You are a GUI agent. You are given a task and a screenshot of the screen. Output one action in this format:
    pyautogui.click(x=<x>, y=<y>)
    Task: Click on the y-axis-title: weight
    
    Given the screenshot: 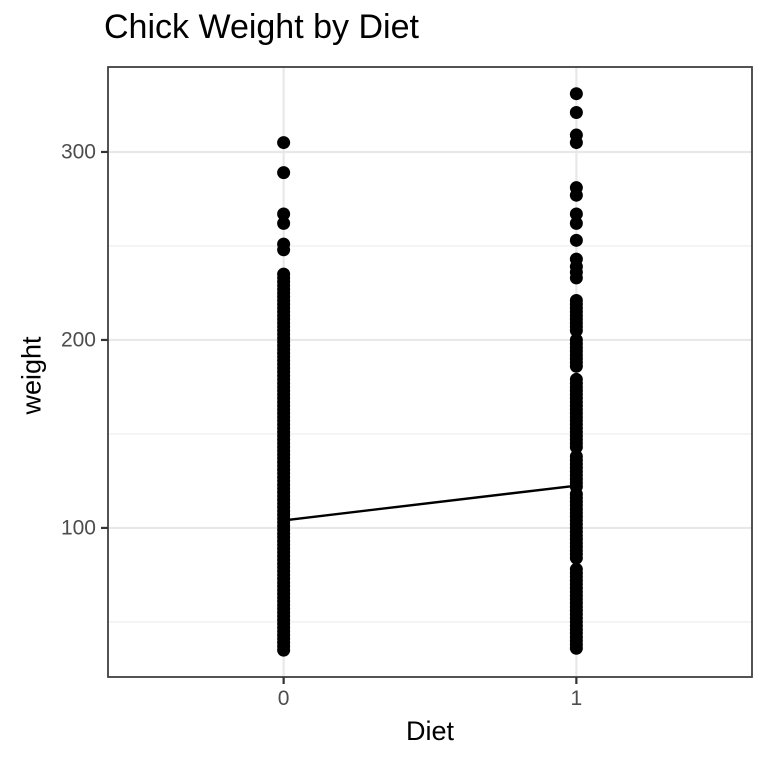 What is the action you would take?
    pyautogui.click(x=31, y=375)
    